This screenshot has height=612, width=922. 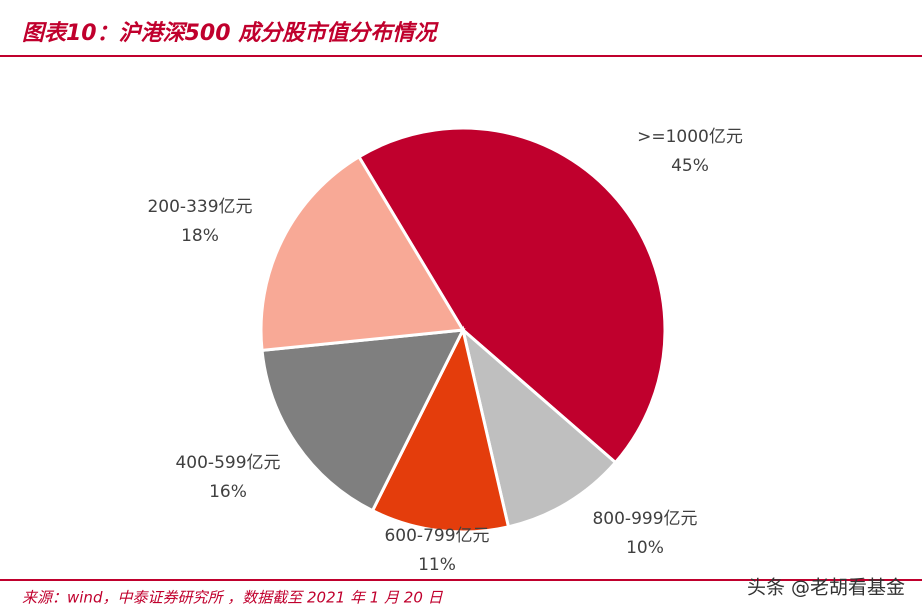 I want to click on slice-value-label: 18%, so click(x=200, y=236).